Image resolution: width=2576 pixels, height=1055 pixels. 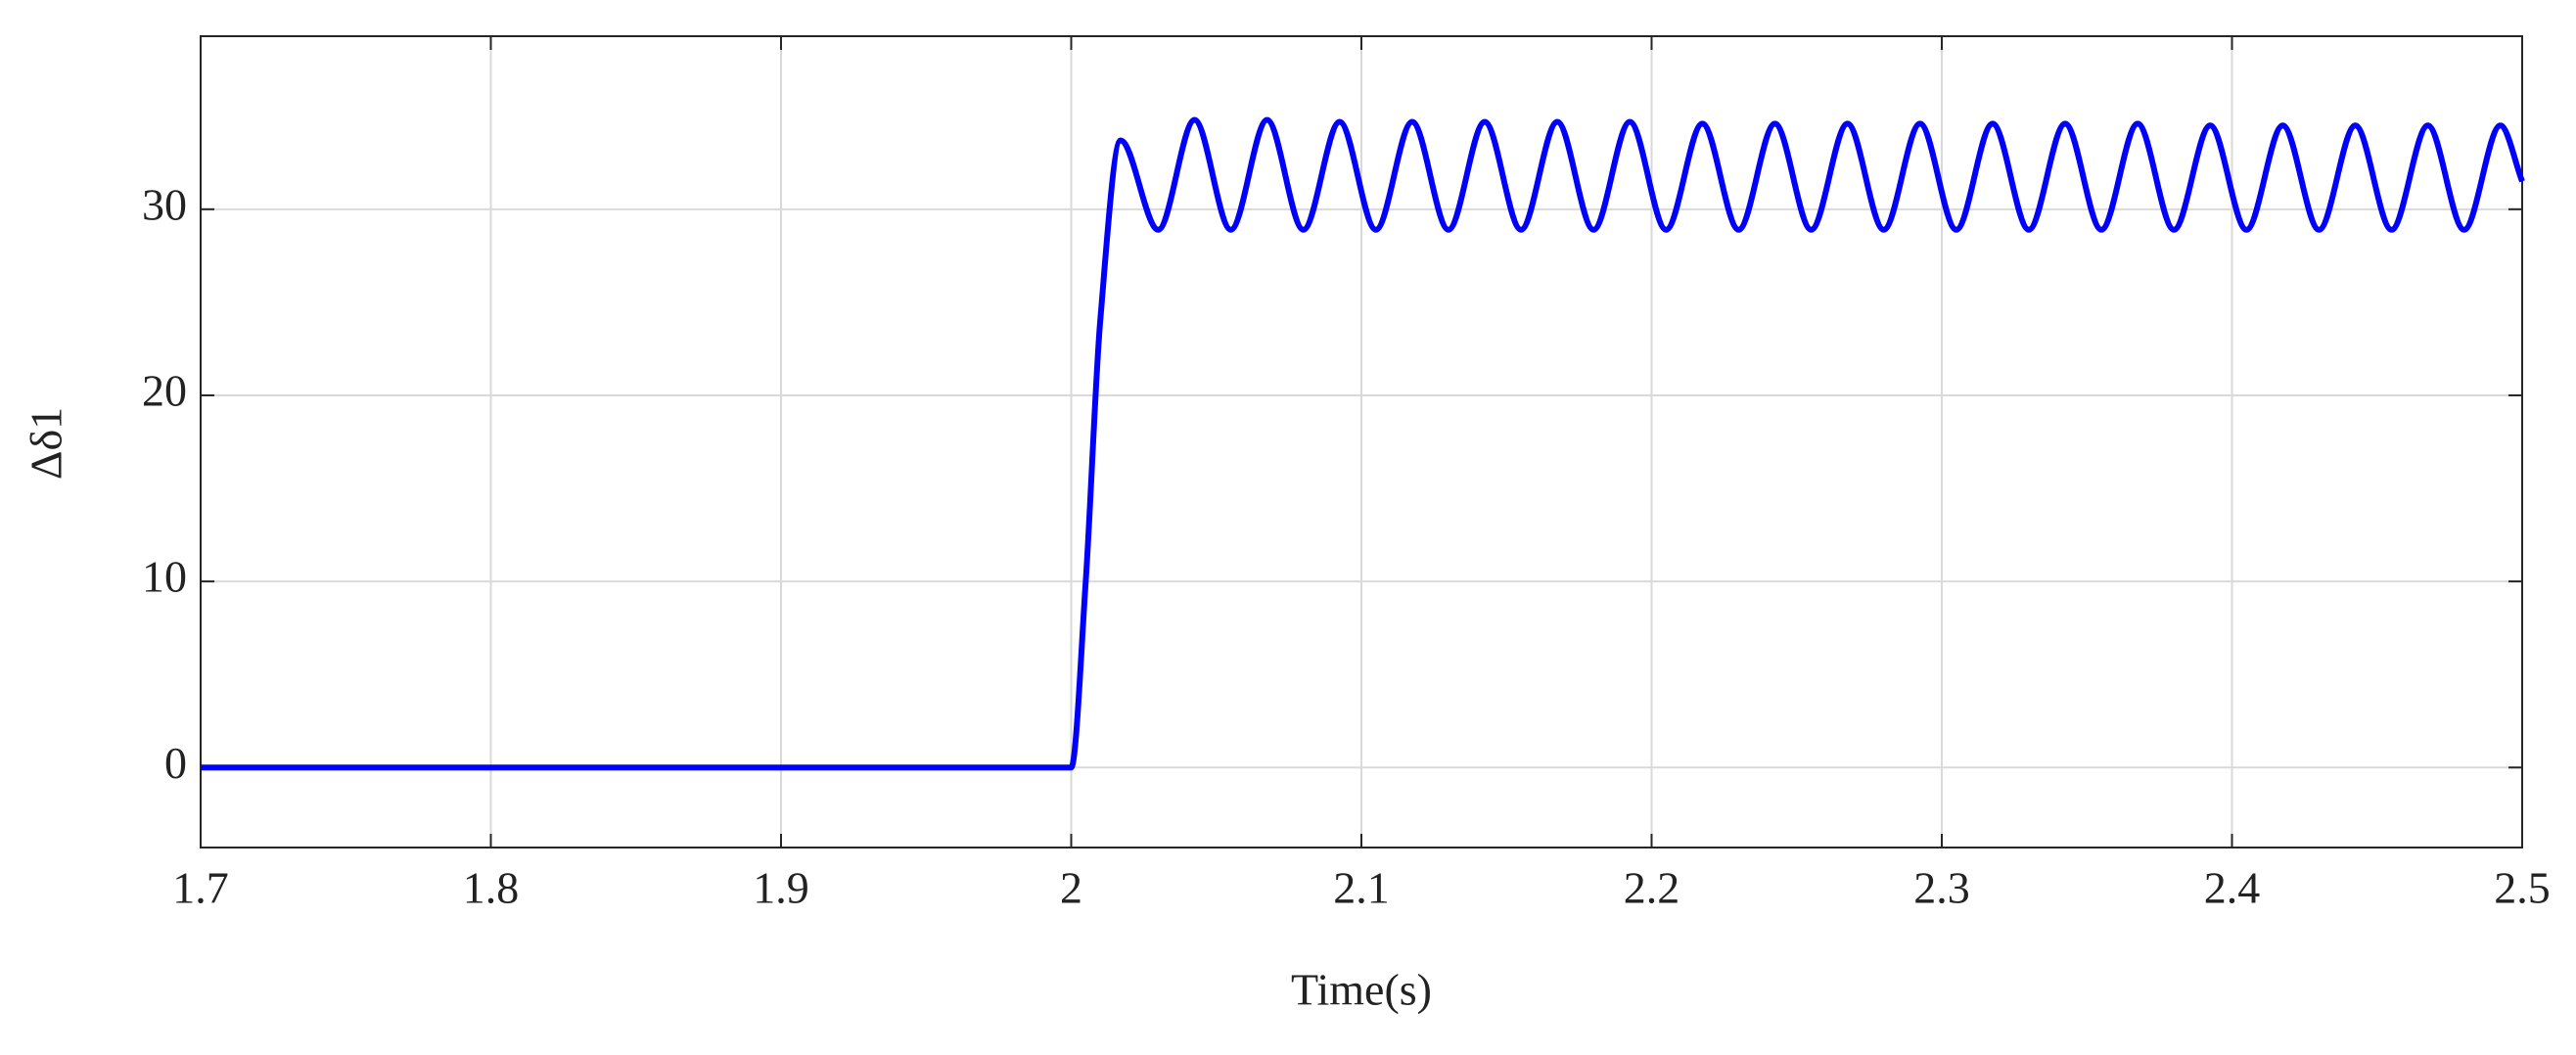 What do you see at coordinates (2523, 888) in the screenshot?
I see `x-tick-label: 2.5` at bounding box center [2523, 888].